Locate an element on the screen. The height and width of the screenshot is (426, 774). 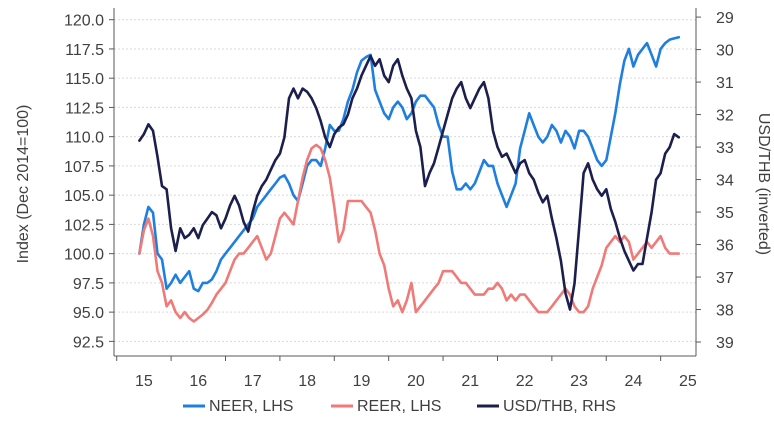
left-tick-label: 110.0 is located at coordinates (84, 138).